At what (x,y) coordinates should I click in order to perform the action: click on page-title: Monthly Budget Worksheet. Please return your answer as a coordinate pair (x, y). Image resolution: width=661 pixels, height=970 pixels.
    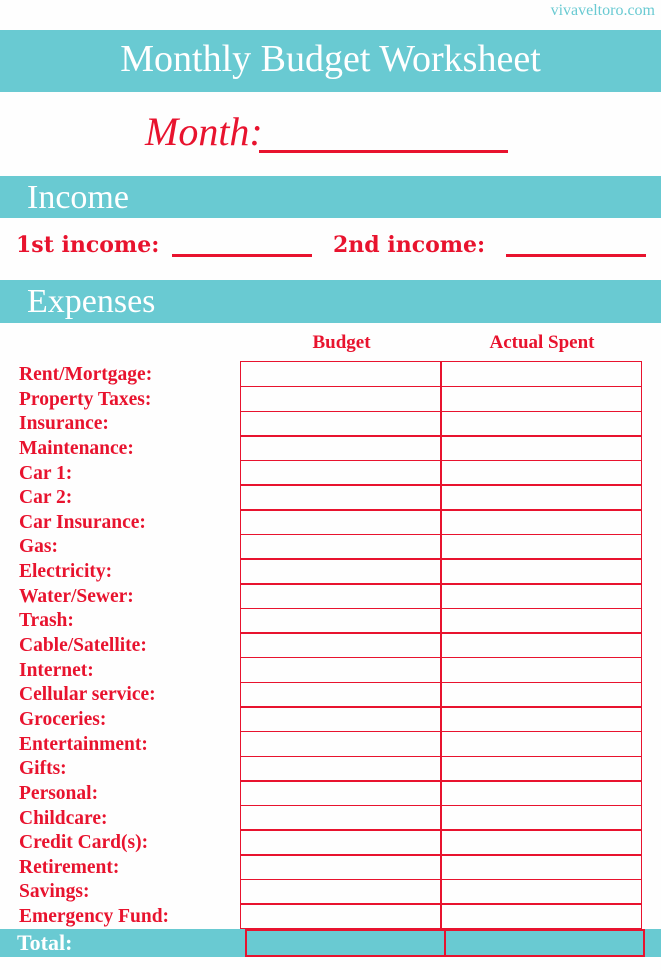
    Looking at the image, I should click on (330, 61).